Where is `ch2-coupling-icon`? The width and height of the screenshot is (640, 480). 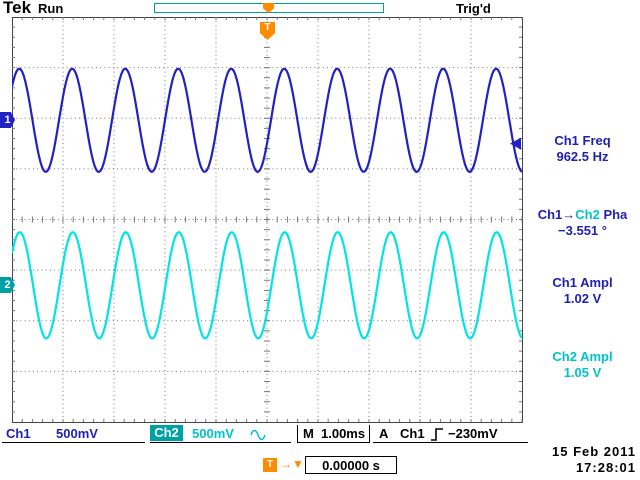 ch2-coupling-icon is located at coordinates (258, 435).